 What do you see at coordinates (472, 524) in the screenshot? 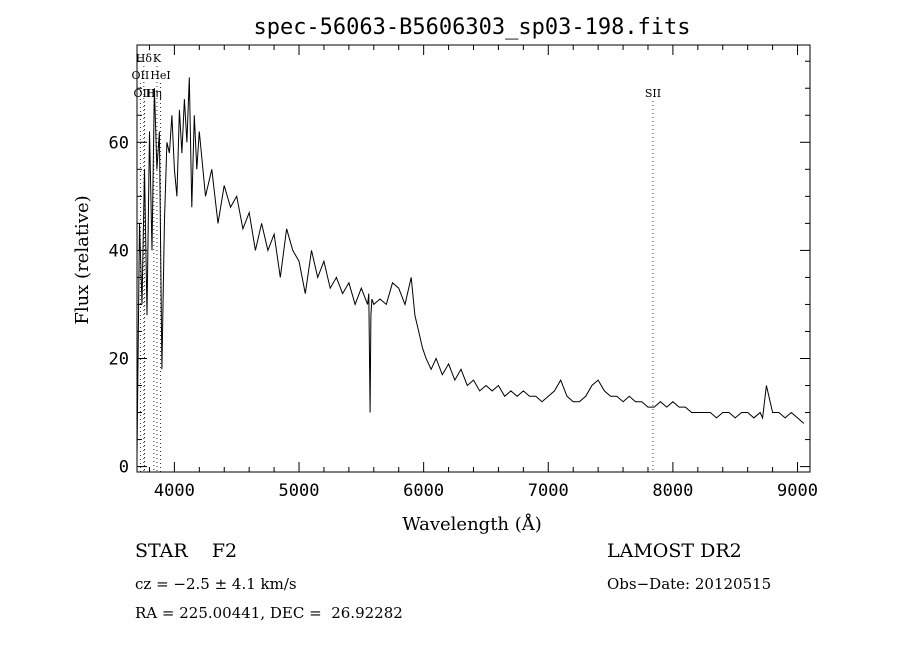
I see `x-axis-label: Wavelength (Å)` at bounding box center [472, 524].